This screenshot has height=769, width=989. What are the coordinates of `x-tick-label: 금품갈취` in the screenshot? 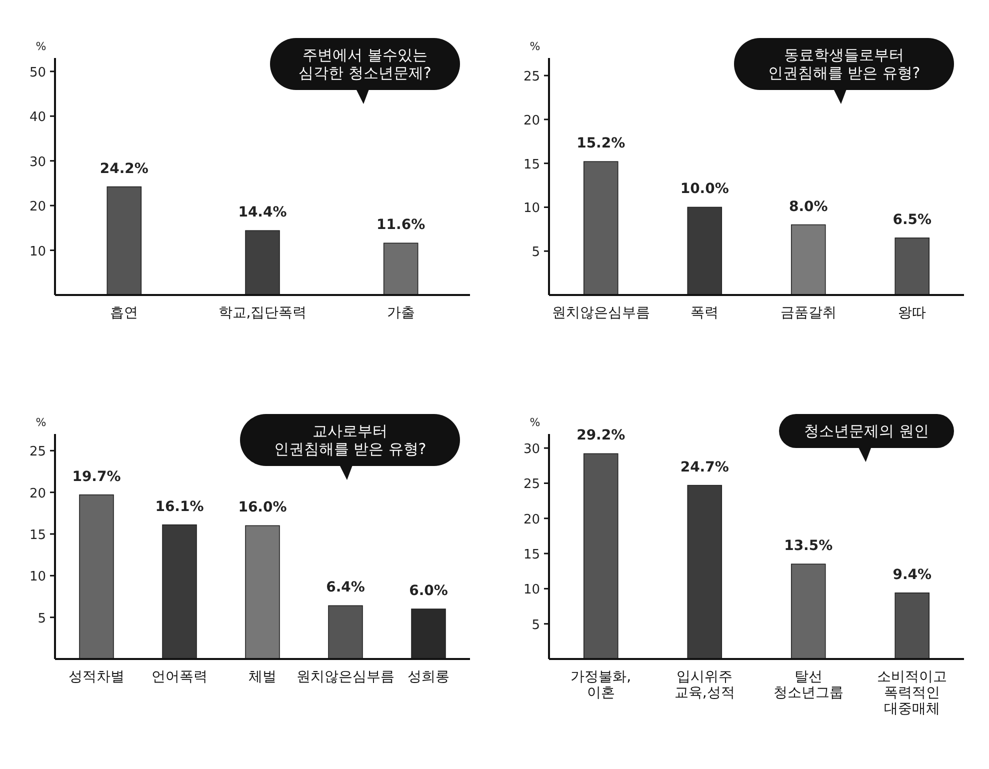 It's located at (808, 313).